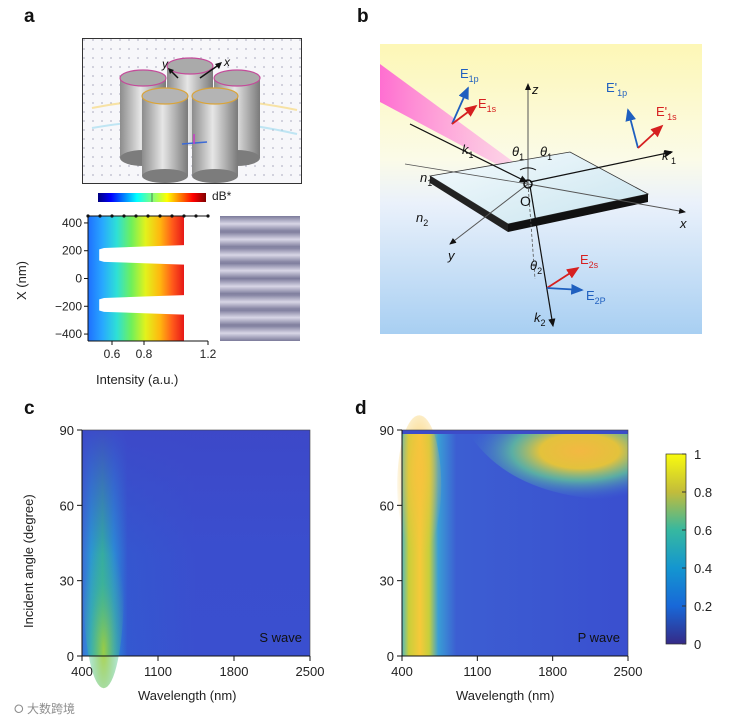 The width and height of the screenshot is (748, 722). Describe the element at coordinates (451, 255) in the screenshot. I see `label-y: y` at that location.